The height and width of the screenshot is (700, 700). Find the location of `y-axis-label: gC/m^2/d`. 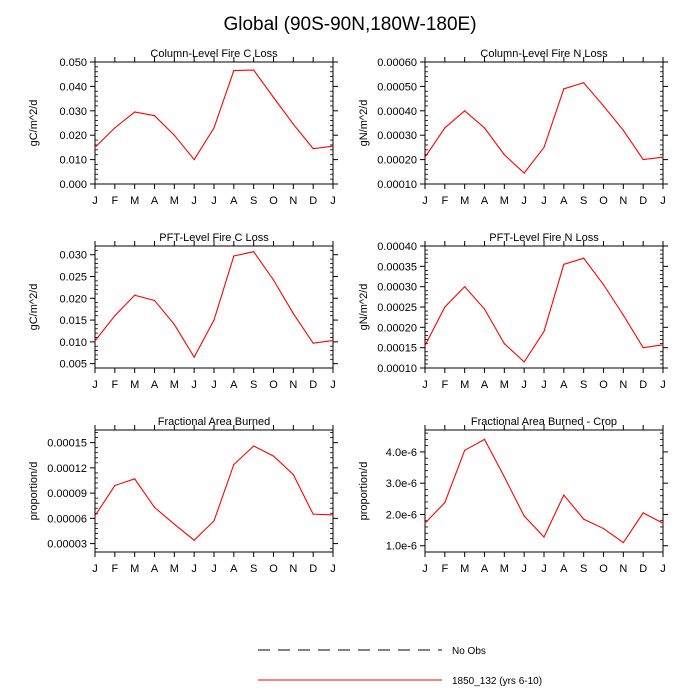

y-axis-label: gC/m^2/d is located at coordinates (34, 123).